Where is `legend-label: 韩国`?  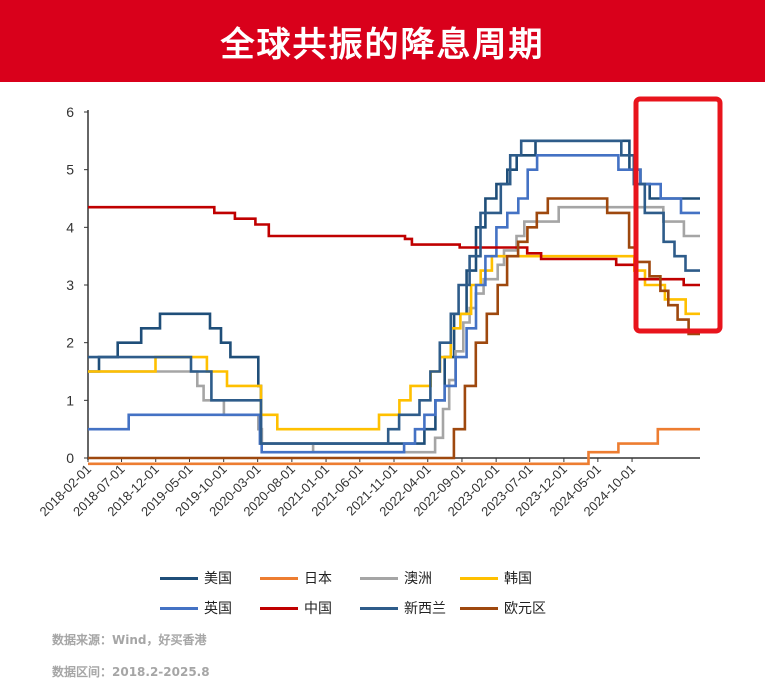
legend-label: 韩国 is located at coordinates (518, 579).